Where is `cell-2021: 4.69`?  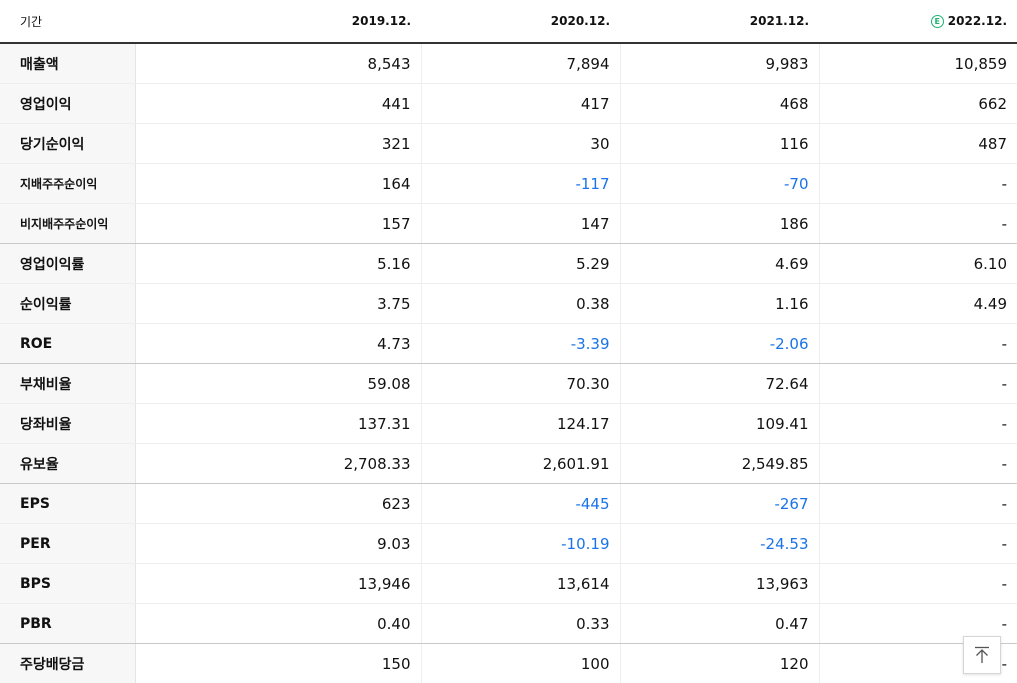
cell-2021: 4.69 is located at coordinates (720, 263).